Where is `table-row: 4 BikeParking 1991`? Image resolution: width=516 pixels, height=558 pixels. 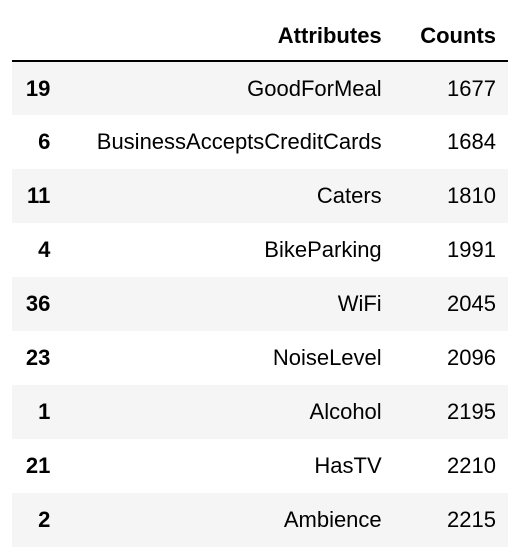
table-row: 4 BikeParking 1991 is located at coordinates (260, 250).